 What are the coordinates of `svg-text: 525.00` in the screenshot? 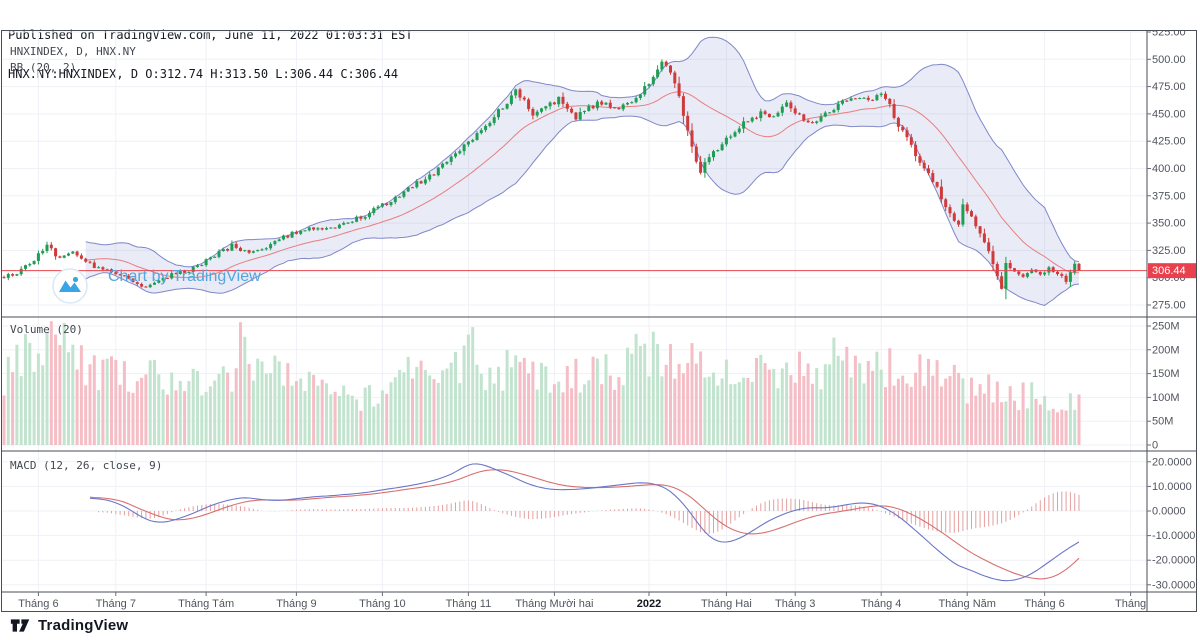 It's located at (1169, 34).